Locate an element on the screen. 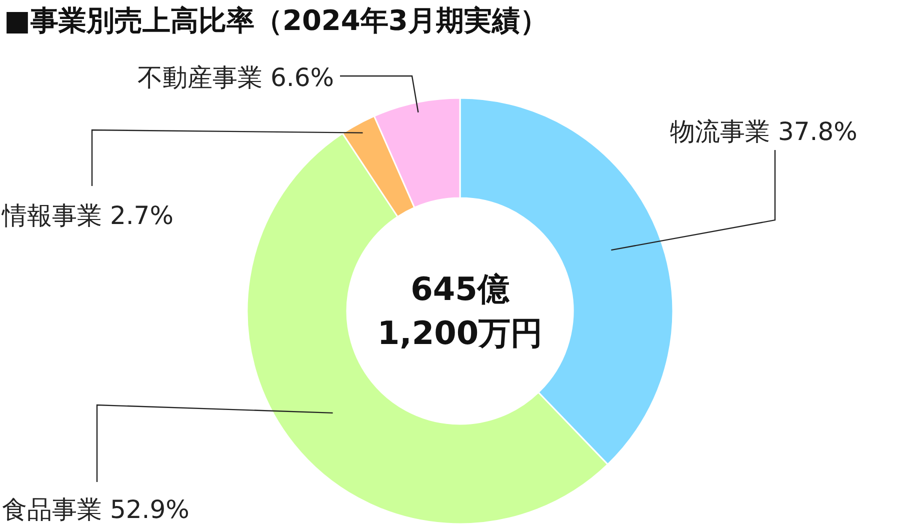 The width and height of the screenshot is (916, 528). slice-label: 不動産事業 6.6% is located at coordinates (236, 77).